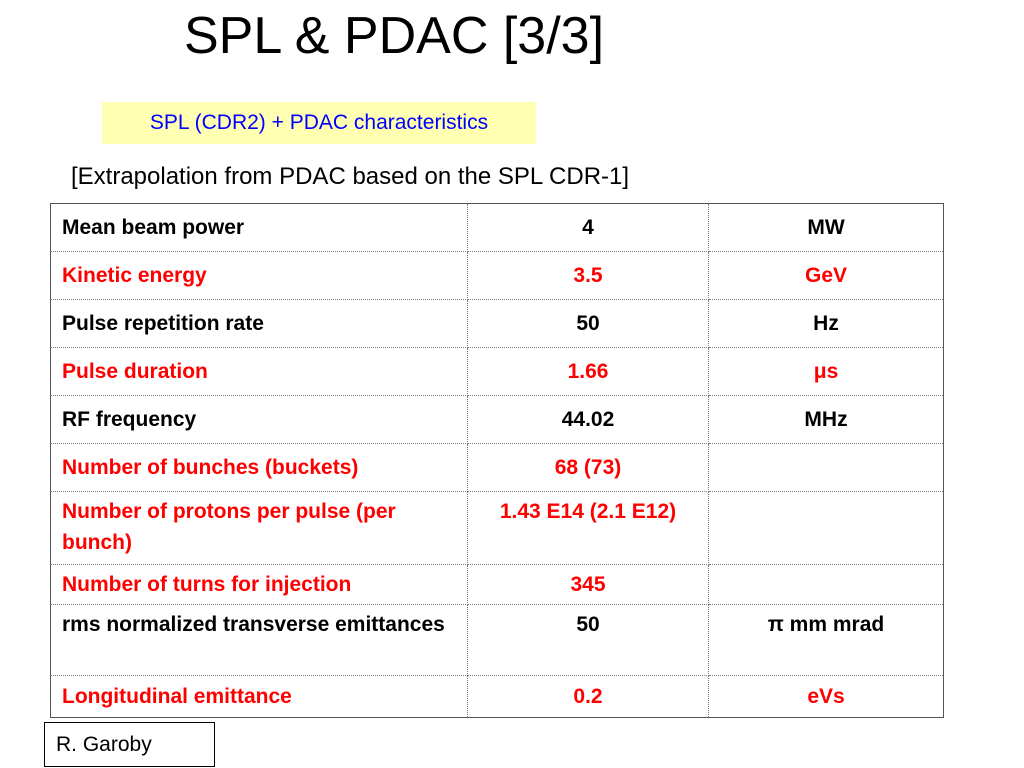 Image resolution: width=1024 pixels, height=768 pixels. What do you see at coordinates (129, 744) in the screenshot?
I see `author-box: R. Garoby` at bounding box center [129, 744].